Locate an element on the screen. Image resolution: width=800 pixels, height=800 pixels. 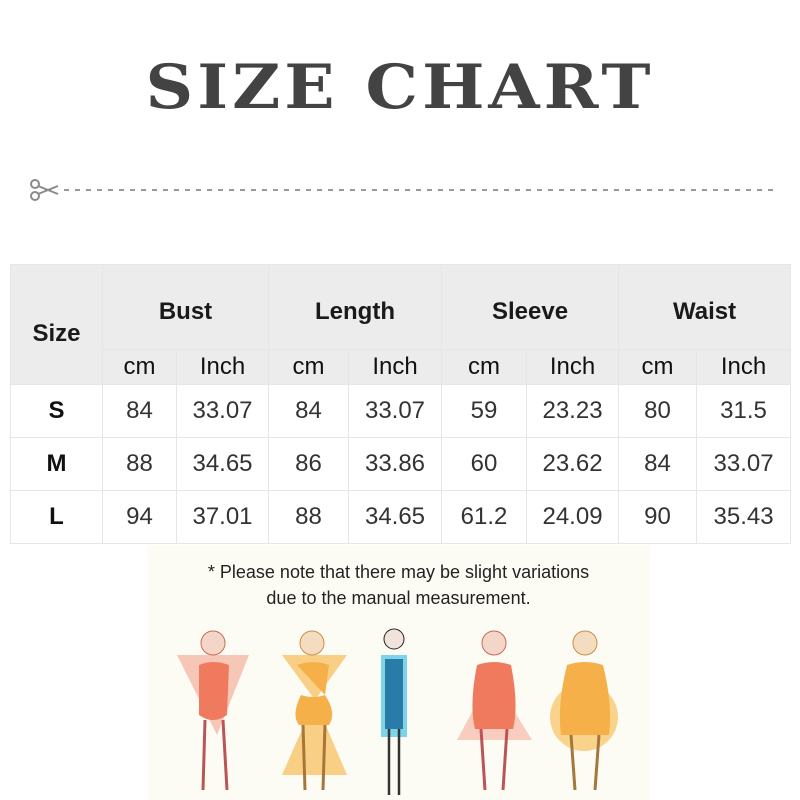
figure-triangle is located at coordinates (494, 710).